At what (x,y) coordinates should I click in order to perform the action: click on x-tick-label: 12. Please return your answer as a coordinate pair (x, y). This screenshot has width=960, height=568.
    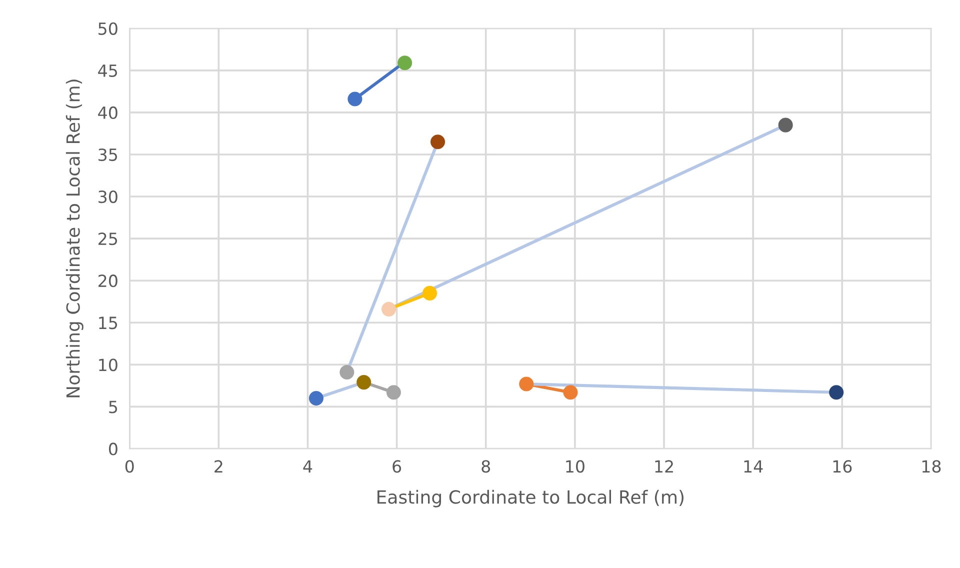
    Looking at the image, I should click on (664, 466).